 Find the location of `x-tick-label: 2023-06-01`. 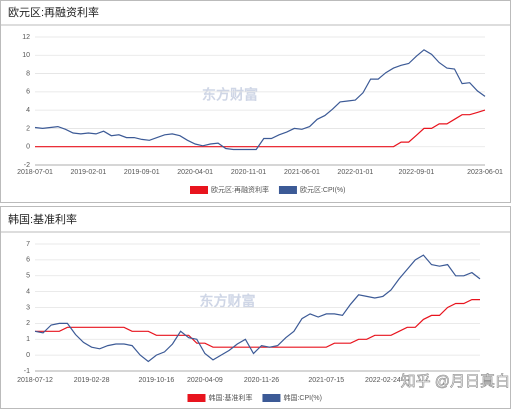

x-tick-label: 2023-06-01 is located at coordinates (485, 172).